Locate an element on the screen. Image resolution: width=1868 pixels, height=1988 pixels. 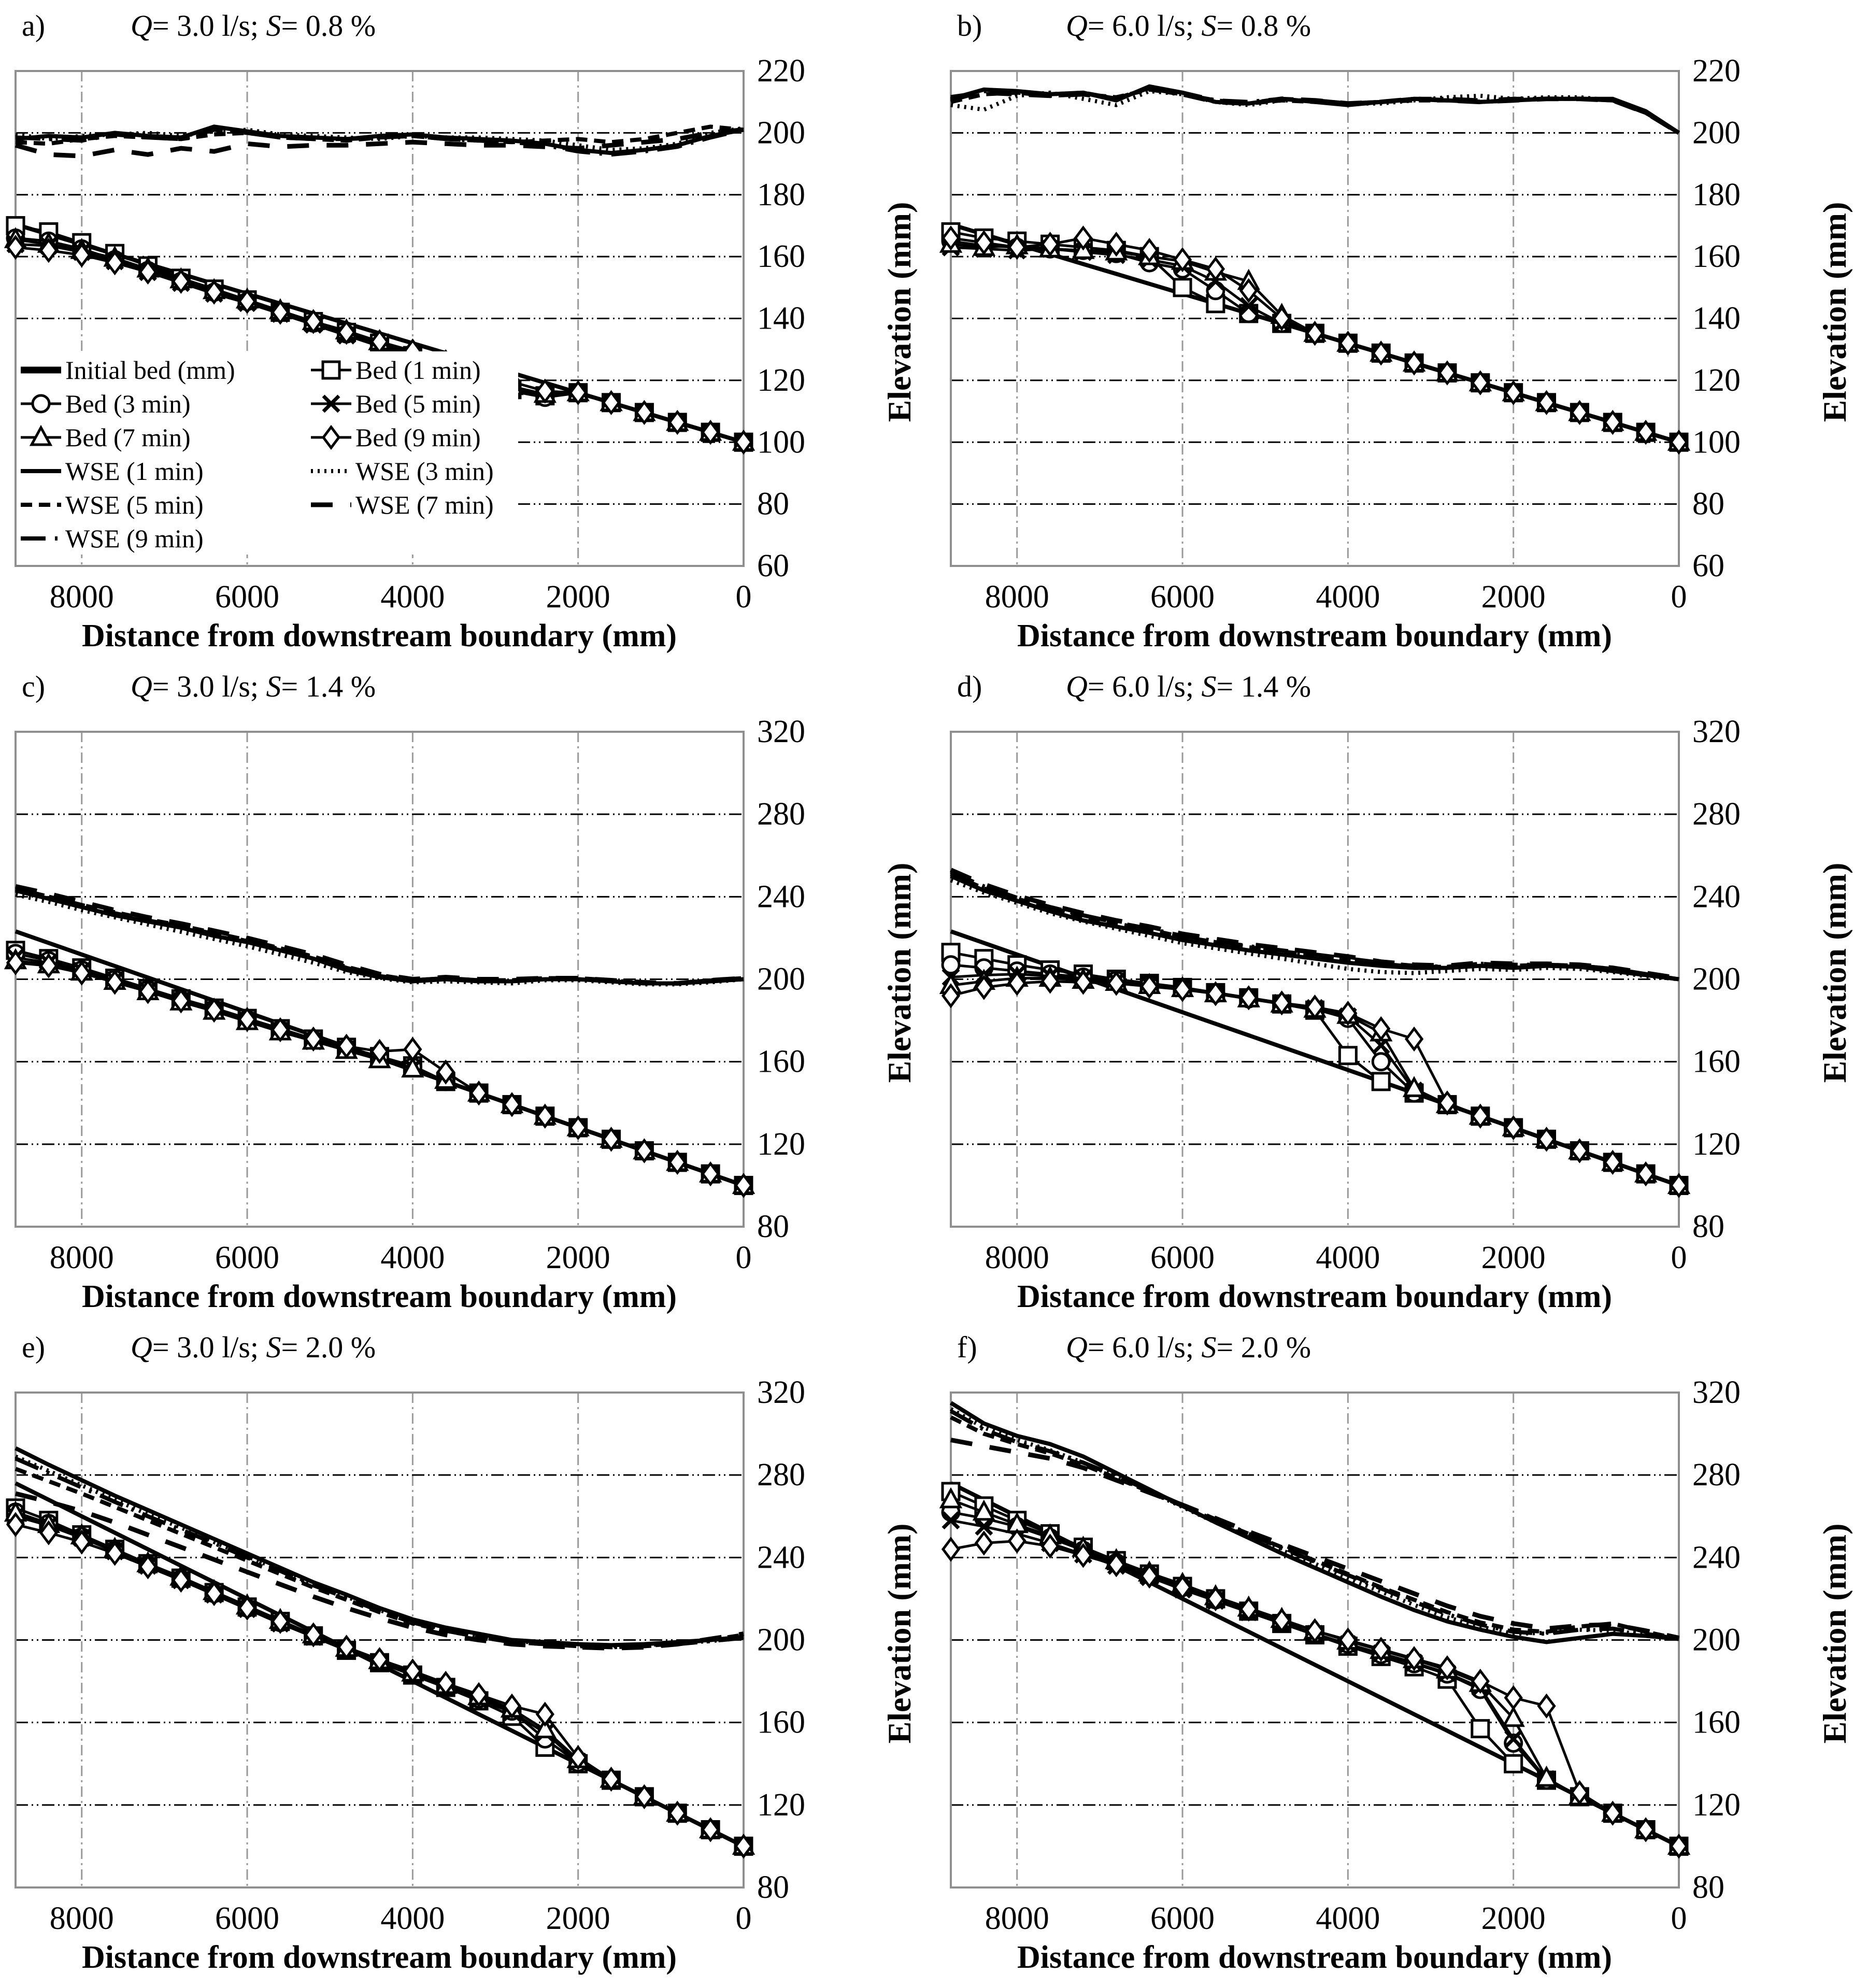
marker-x is located at coordinates (331, 404).